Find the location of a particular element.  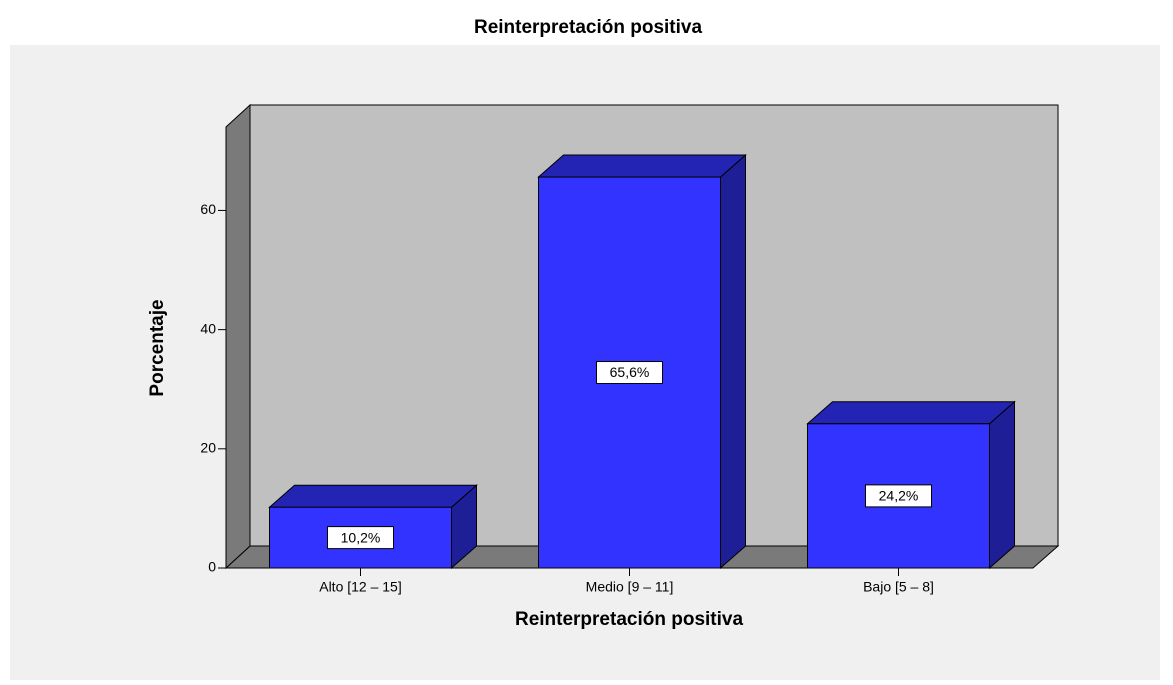

value-label: 24,2% is located at coordinates (899, 496).